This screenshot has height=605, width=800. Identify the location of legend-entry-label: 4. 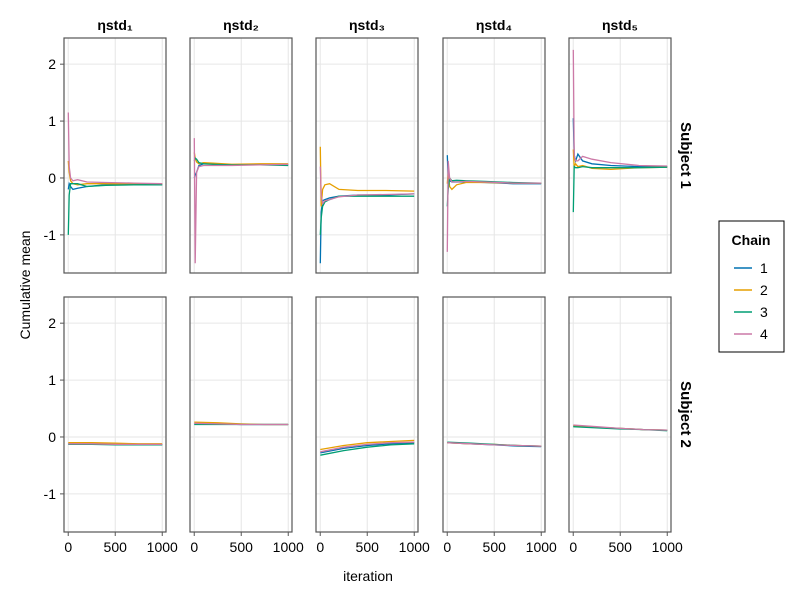
(764, 334).